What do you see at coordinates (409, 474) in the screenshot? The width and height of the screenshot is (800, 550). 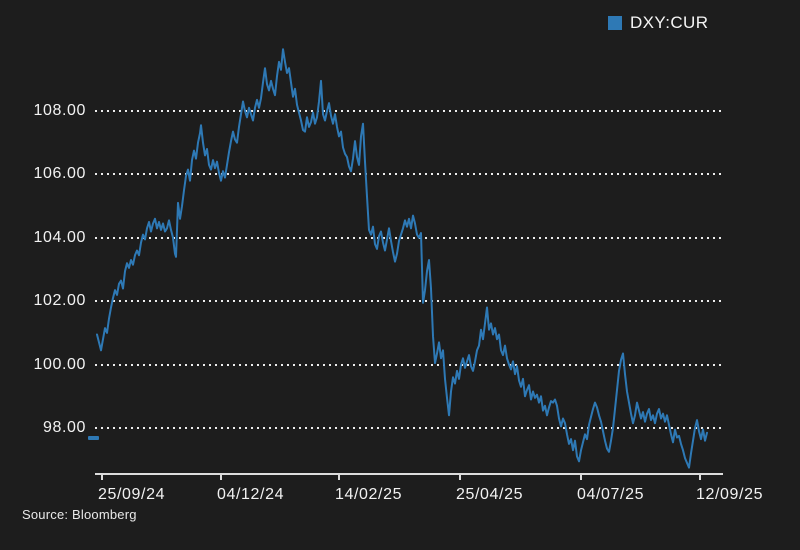 I see `x-axis-line` at bounding box center [409, 474].